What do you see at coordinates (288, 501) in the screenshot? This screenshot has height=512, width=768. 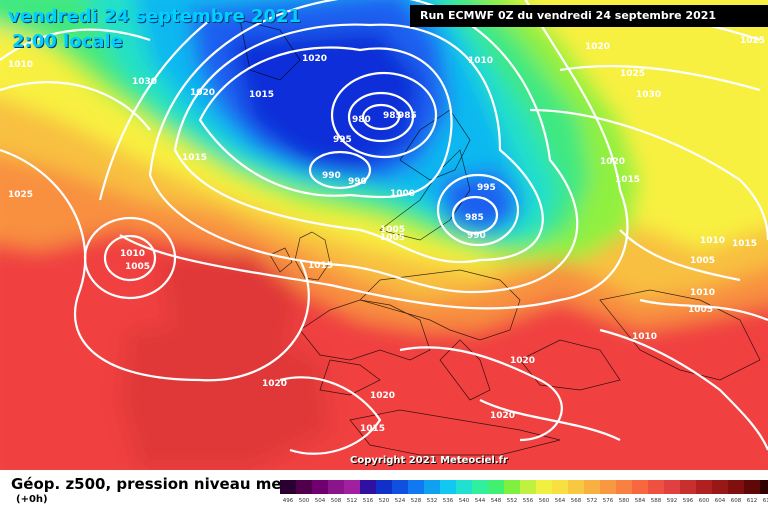 I see `color-scale-label: 496` at bounding box center [288, 501].